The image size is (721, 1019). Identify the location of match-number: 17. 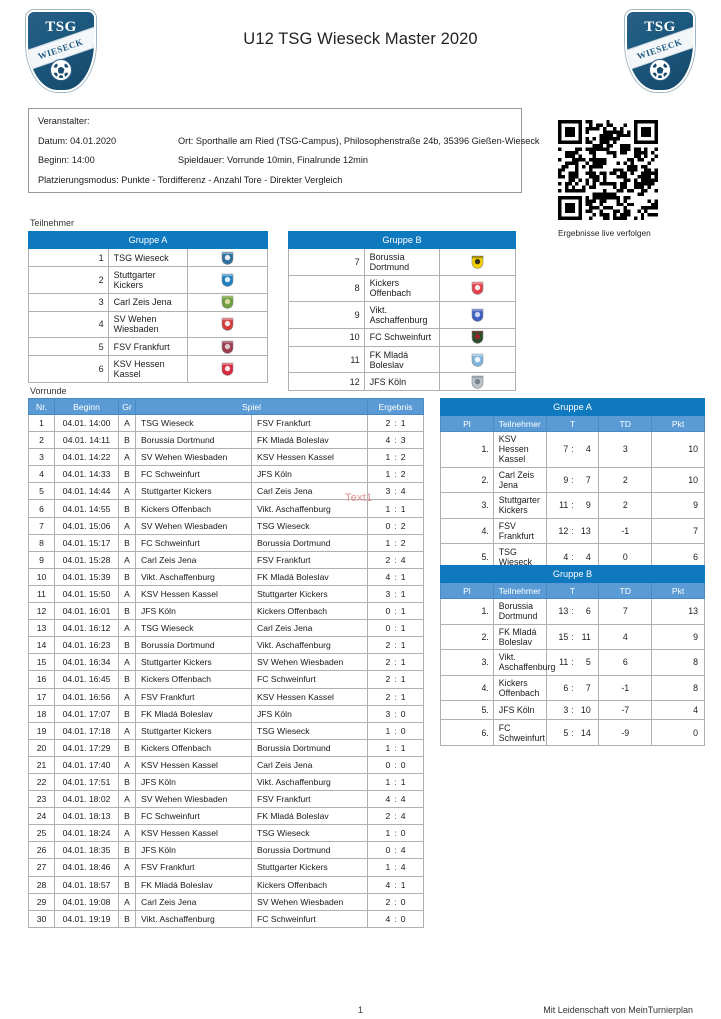
(41, 696).